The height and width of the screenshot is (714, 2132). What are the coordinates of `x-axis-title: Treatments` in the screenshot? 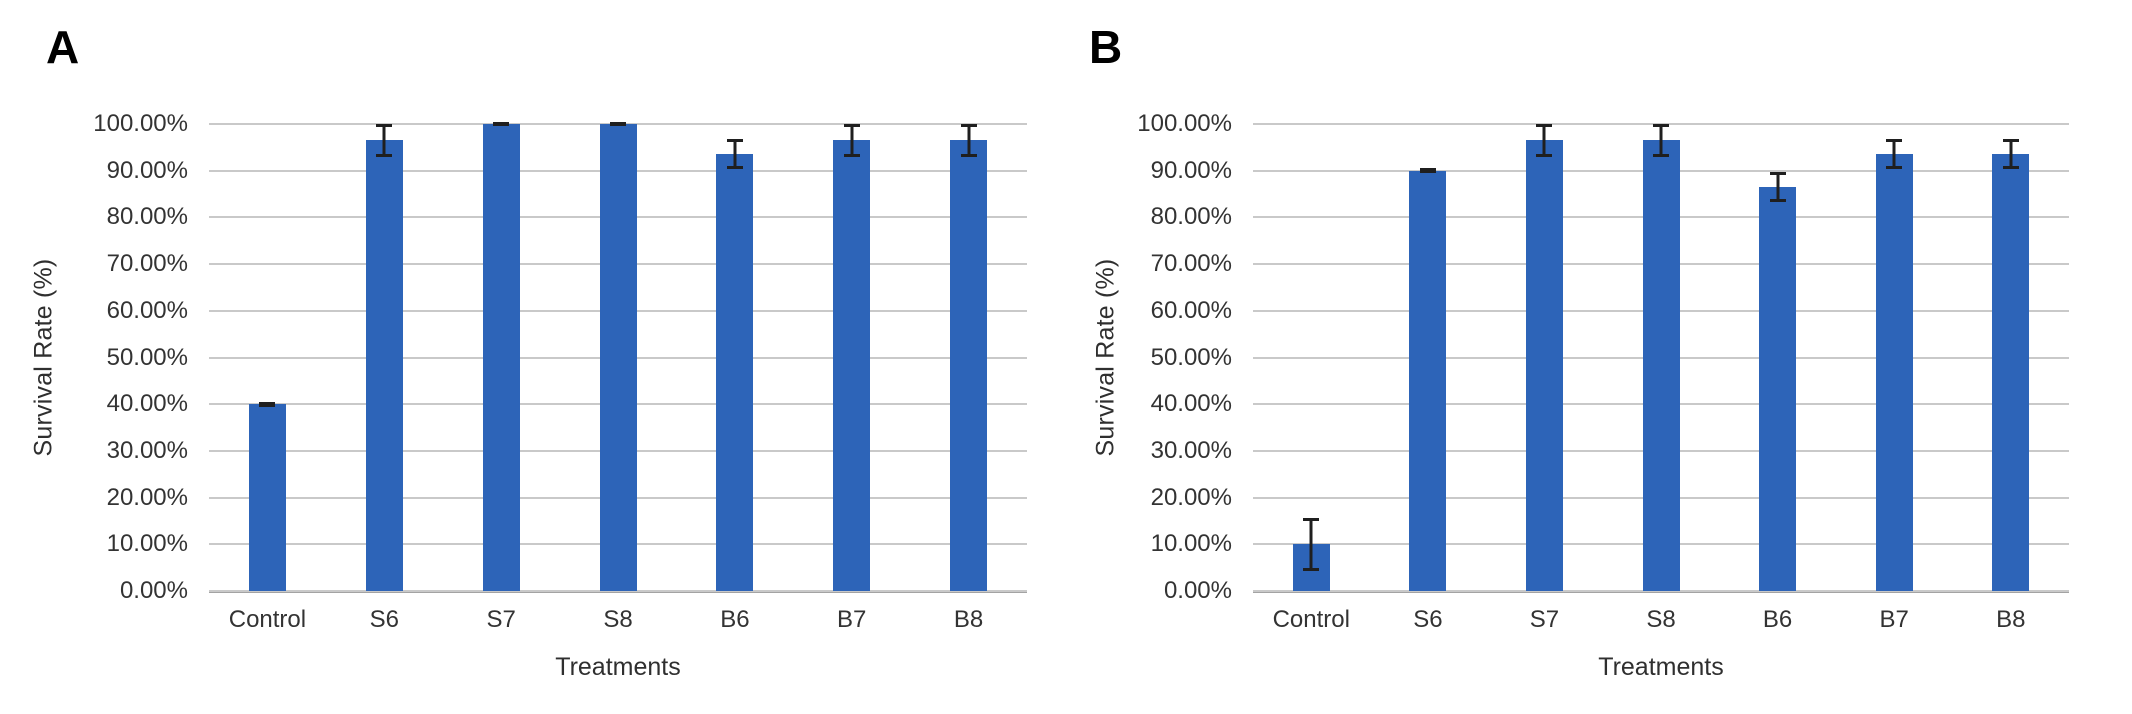 It's located at (618, 667).